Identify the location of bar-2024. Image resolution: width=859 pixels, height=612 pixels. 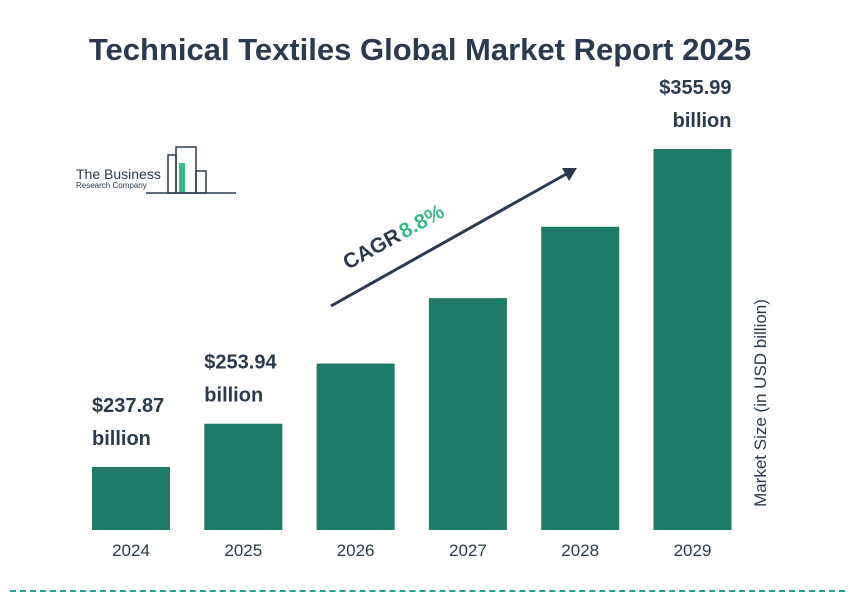
(131, 498).